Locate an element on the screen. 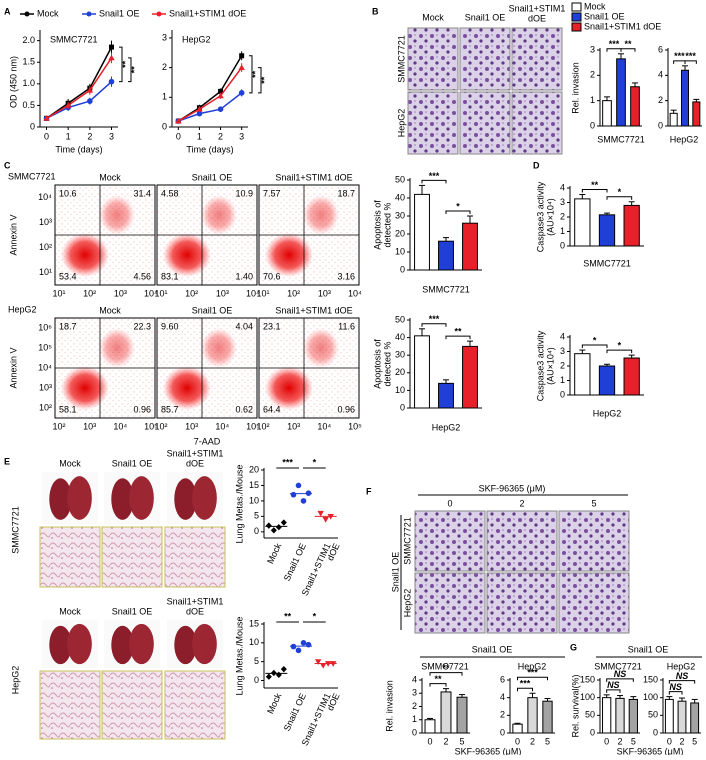 The width and height of the screenshot is (706, 760). y-tick-label: 30 is located at coordinates (400, 215).